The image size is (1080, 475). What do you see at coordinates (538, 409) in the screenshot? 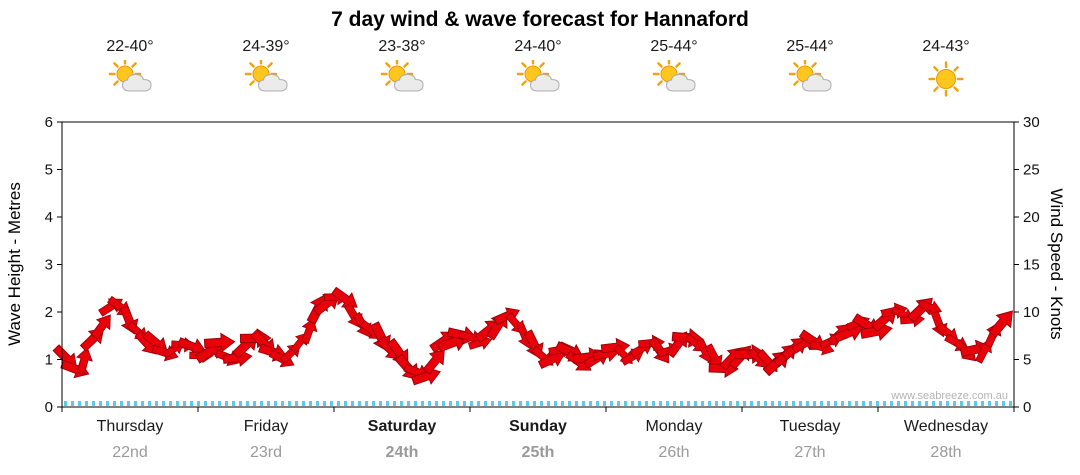
I see `x-axis-day-ticks` at bounding box center [538, 409].